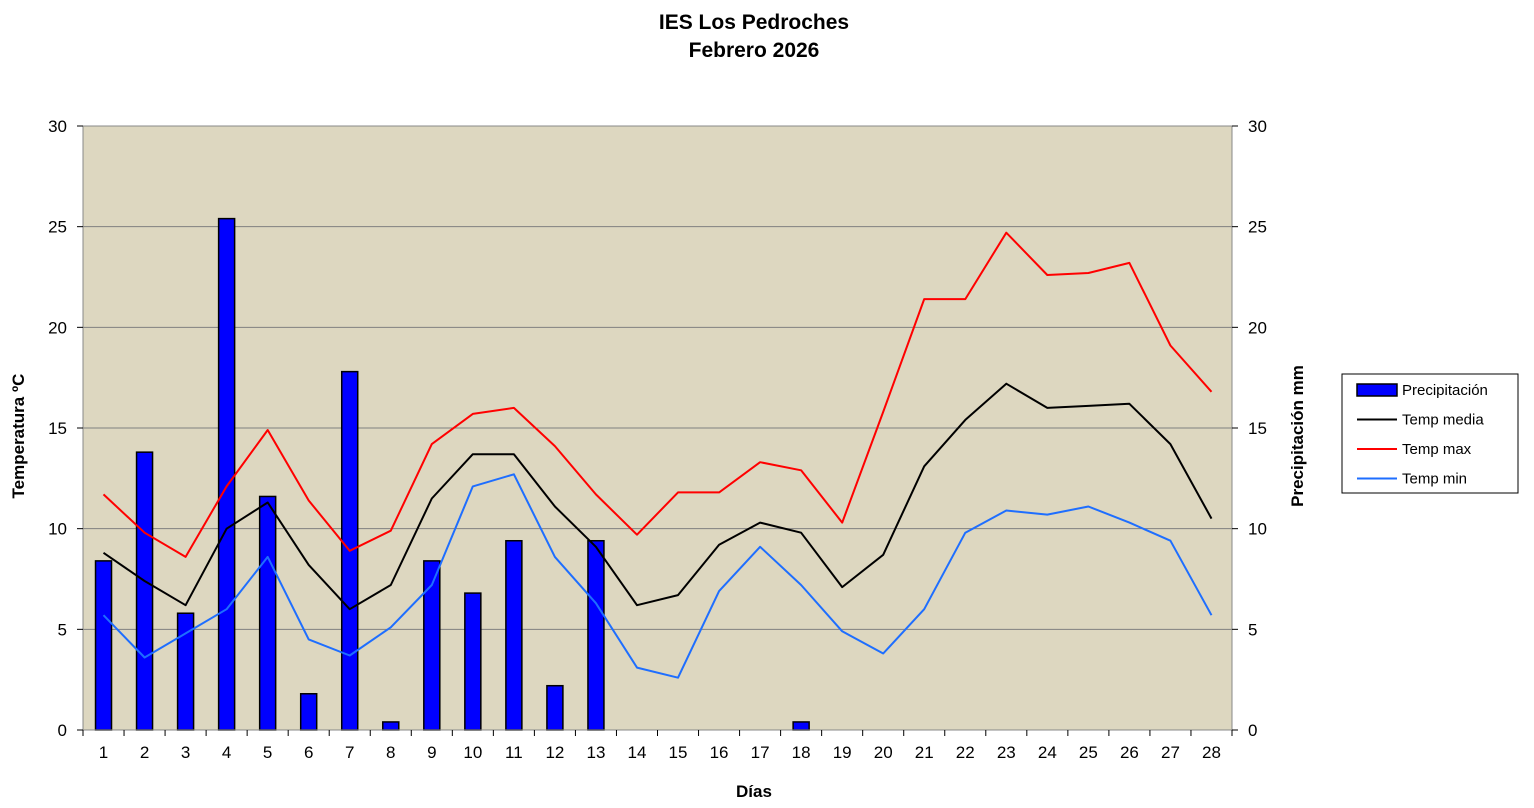  Describe the element at coordinates (1377, 390) in the screenshot. I see `legend-swatch` at that location.